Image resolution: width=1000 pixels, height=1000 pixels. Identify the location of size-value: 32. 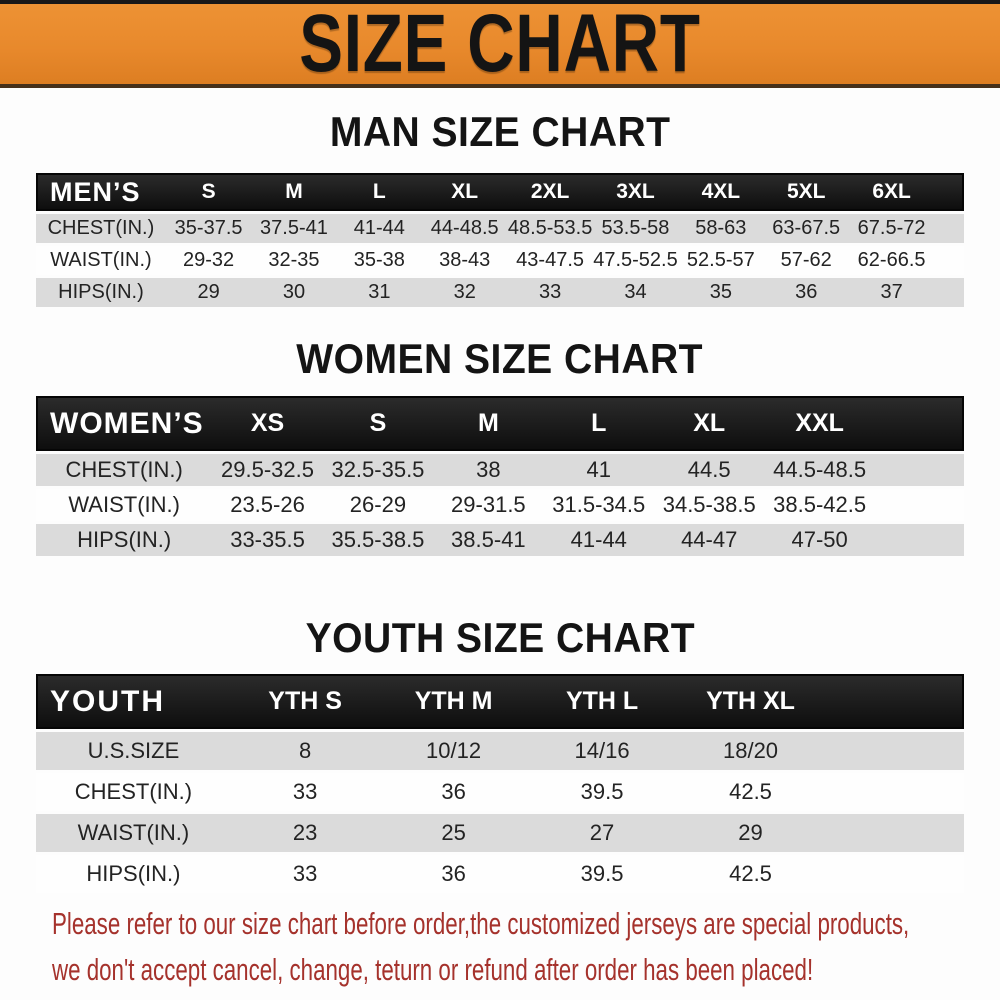
(465, 292).